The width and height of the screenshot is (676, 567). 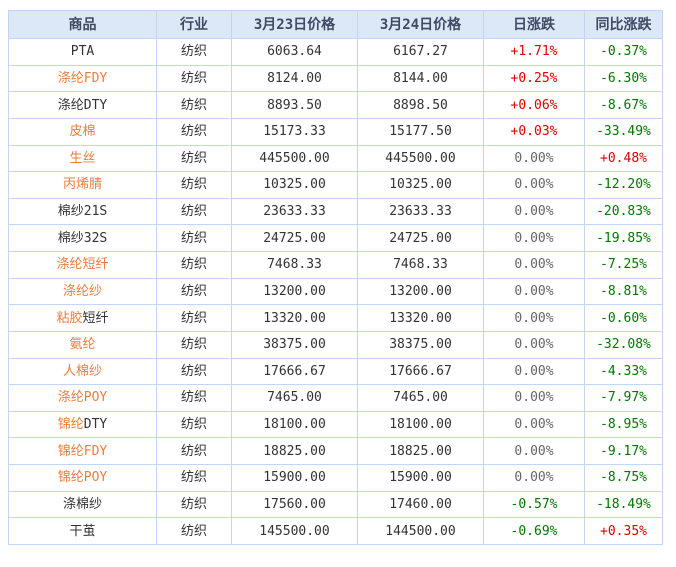 I want to click on product-name-cell: 涤纶FDY, so click(x=82, y=78).